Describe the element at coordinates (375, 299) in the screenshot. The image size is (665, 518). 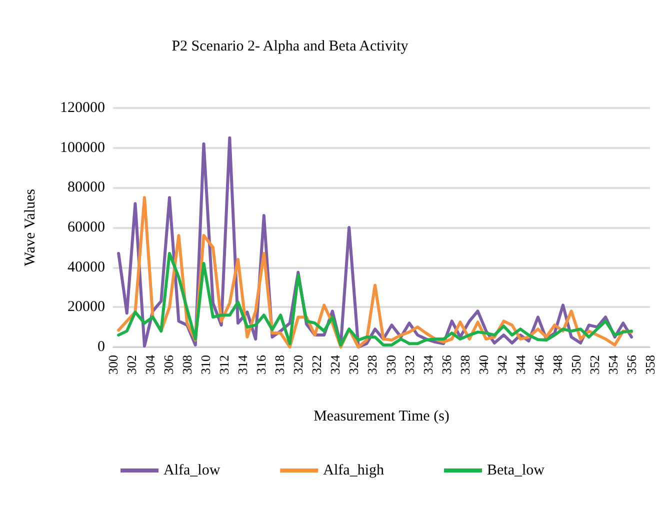
I see `line-series` at that location.